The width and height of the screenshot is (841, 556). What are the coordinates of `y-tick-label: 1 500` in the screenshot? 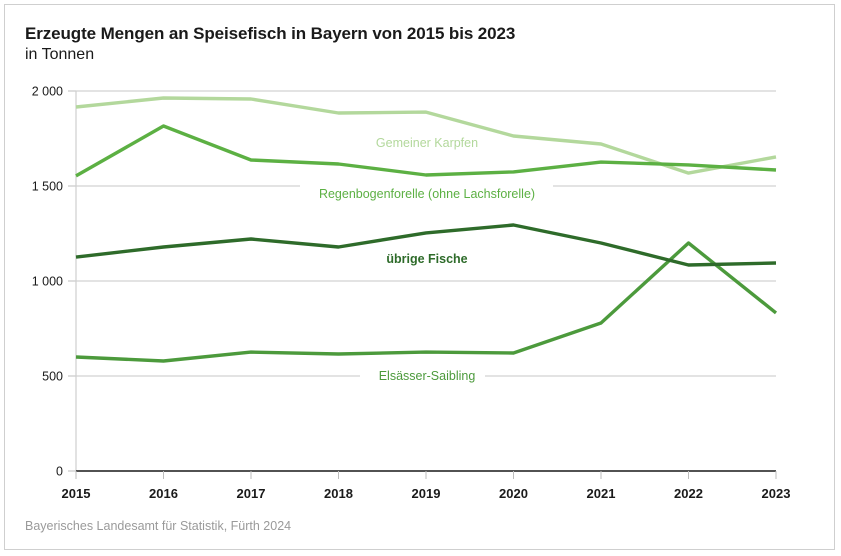 It's located at (47, 187).